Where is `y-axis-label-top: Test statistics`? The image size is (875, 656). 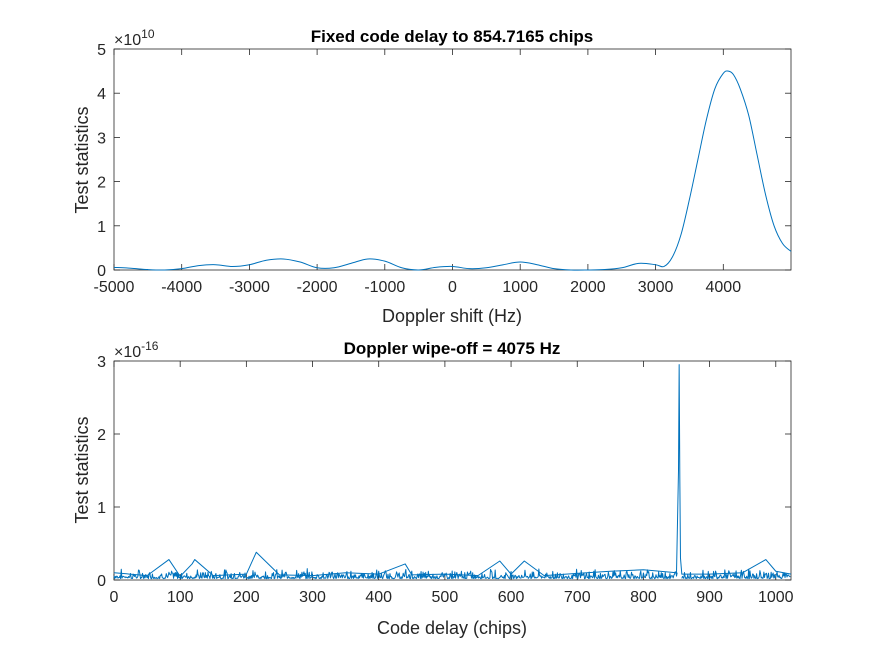
y-axis-label-top: Test statistics is located at coordinates (82, 159).